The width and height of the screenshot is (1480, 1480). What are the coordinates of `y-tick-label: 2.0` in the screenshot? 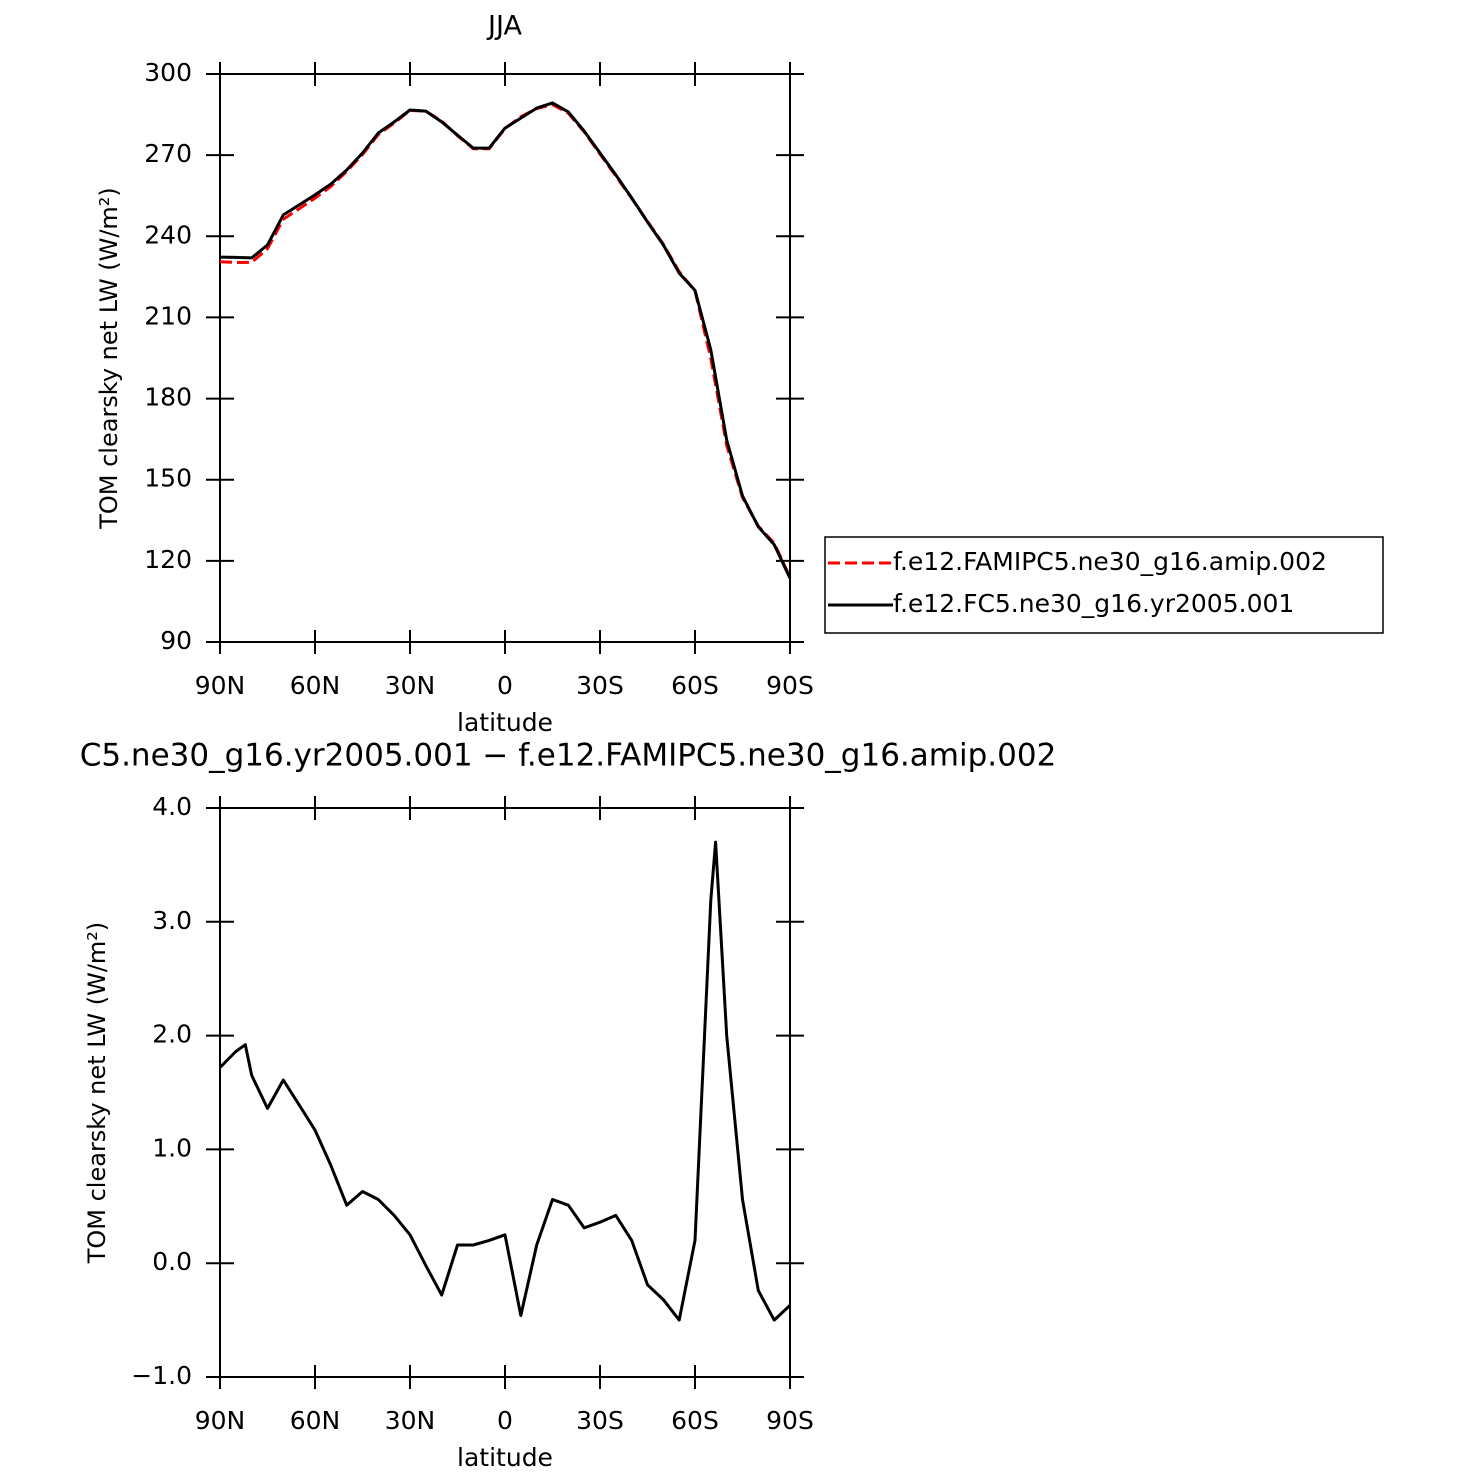 It's located at (172, 1034).